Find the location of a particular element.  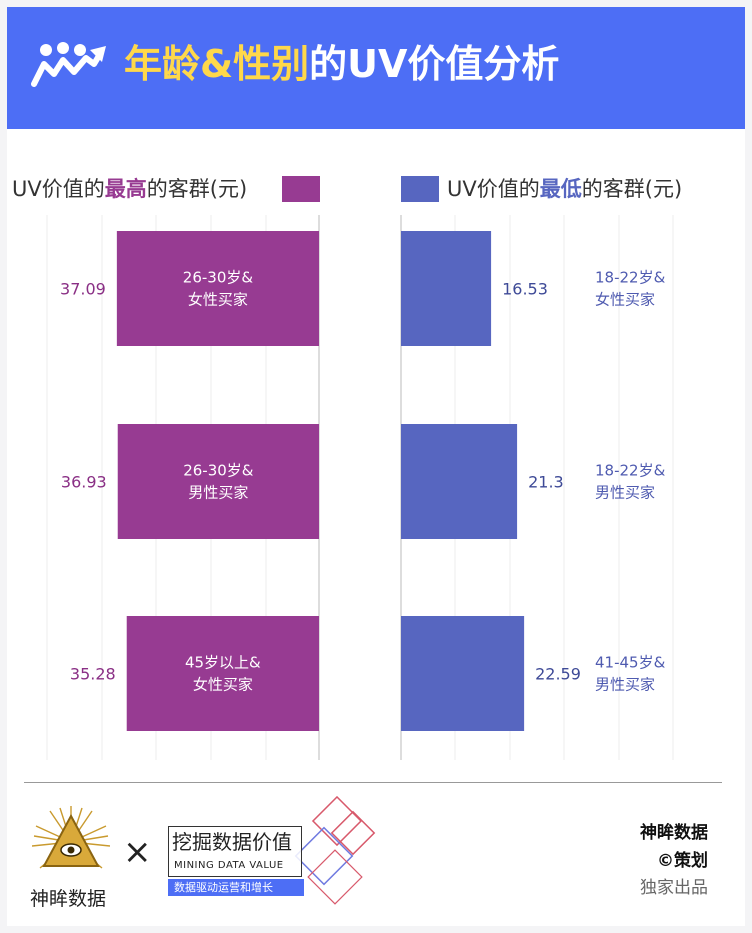

title-highlight: 年龄&性别 is located at coordinates (217, 64).